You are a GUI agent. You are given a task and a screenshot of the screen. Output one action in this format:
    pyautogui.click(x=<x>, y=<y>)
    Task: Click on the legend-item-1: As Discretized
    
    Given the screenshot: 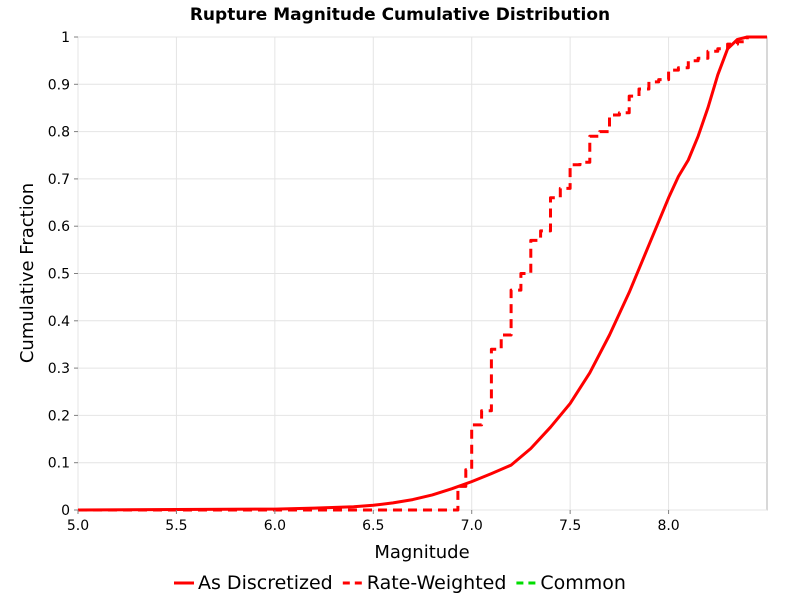 What is the action you would take?
    pyautogui.click(x=253, y=583)
    